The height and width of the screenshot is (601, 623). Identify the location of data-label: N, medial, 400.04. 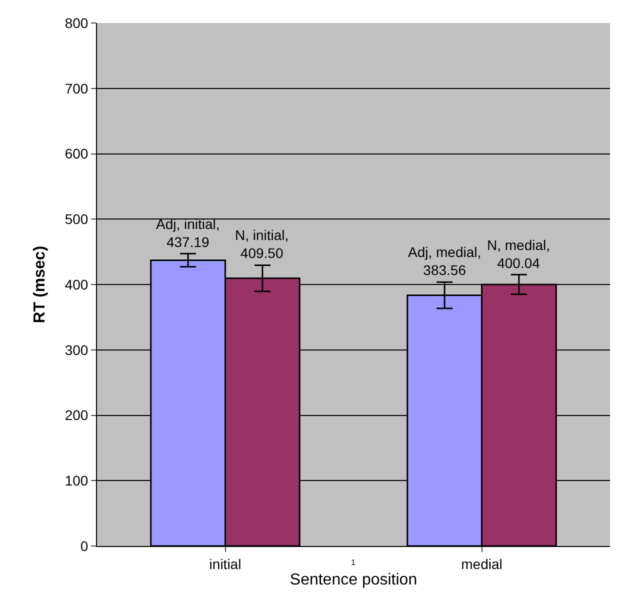
(518, 254).